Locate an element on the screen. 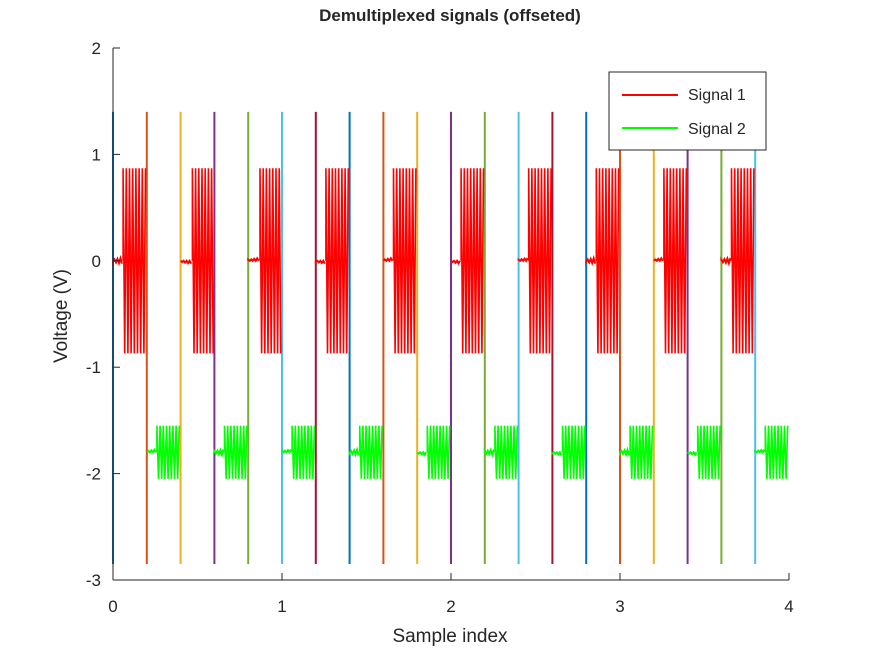 The width and height of the screenshot is (871, 654). x-axis-label: Sample index is located at coordinates (450, 636).